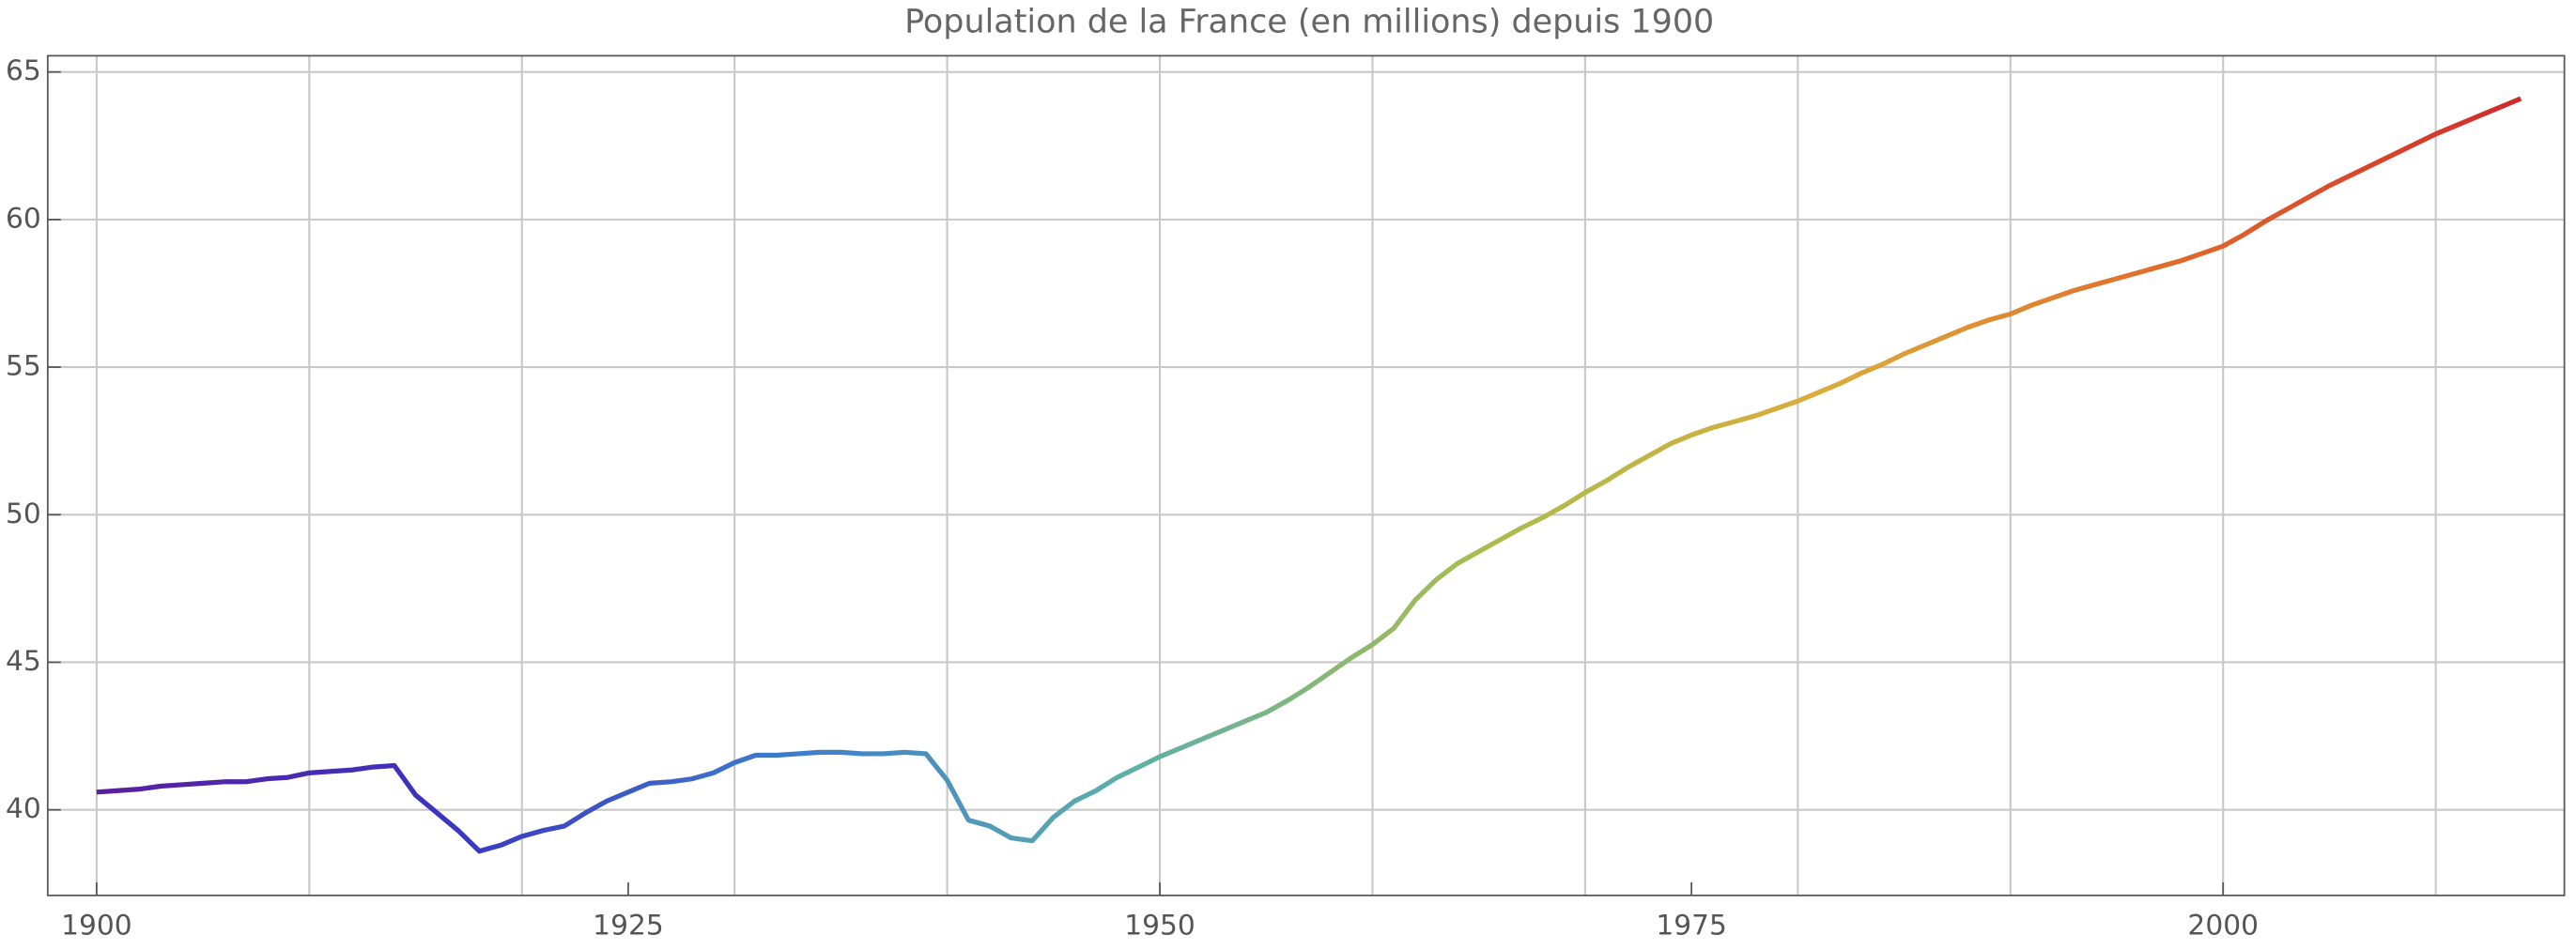 Image resolution: width=2576 pixels, height=950 pixels. I want to click on x-tick-label: 1975, so click(1691, 926).